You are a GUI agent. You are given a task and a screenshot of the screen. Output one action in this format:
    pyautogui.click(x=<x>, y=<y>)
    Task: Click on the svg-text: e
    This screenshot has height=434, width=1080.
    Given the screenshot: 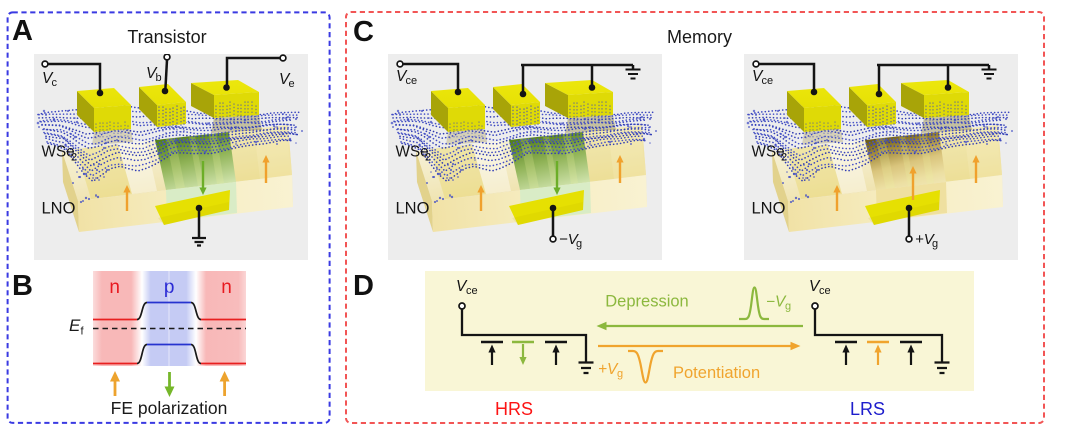 What is the action you would take?
    pyautogui.click(x=292, y=84)
    